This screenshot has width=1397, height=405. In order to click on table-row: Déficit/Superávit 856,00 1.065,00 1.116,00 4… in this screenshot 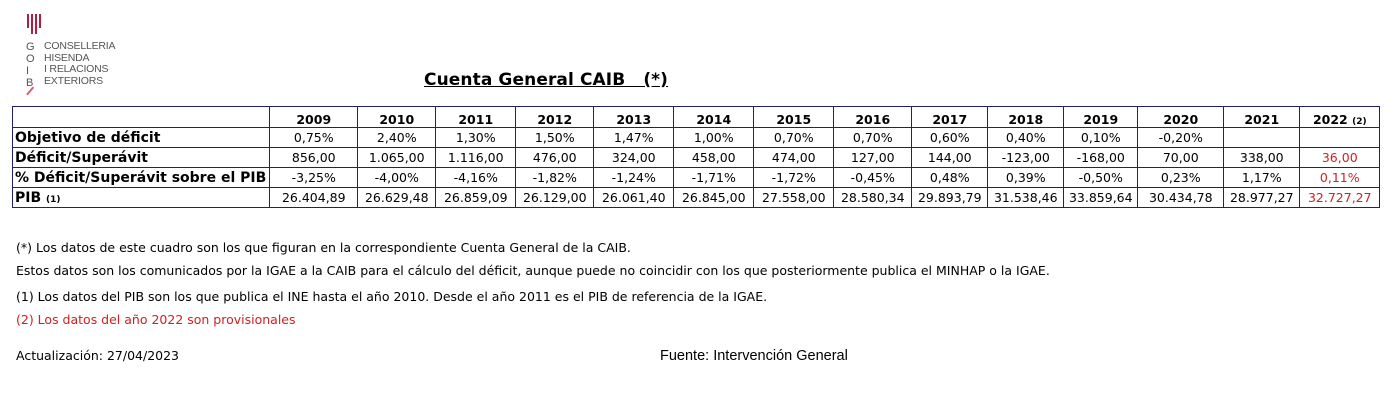, I will do `click(696, 157)`.